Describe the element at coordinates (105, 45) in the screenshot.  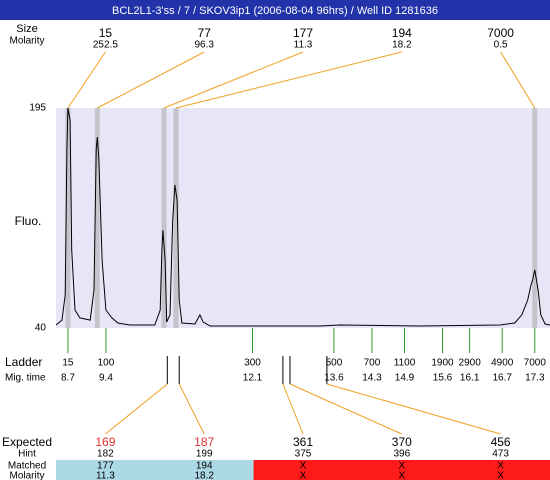
I see `peak-molarity: 252.5` at that location.